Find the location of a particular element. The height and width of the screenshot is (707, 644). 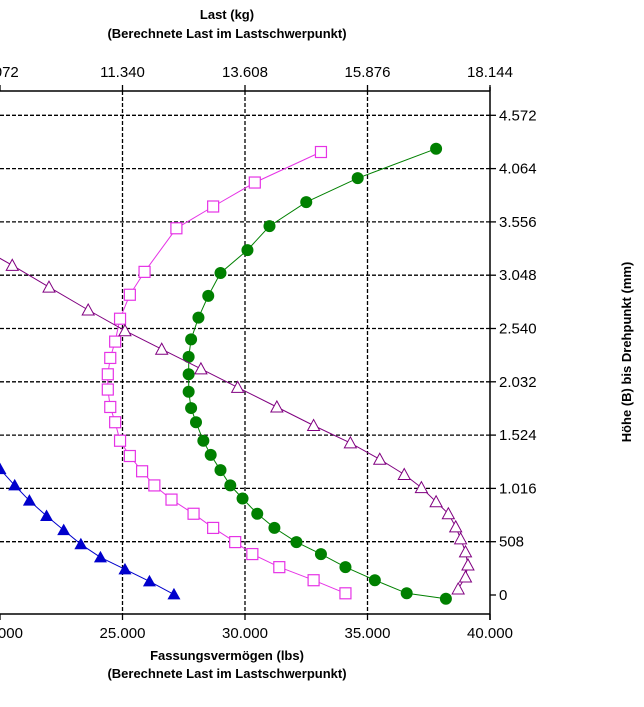

right-tick-label: 508 is located at coordinates (511, 542).